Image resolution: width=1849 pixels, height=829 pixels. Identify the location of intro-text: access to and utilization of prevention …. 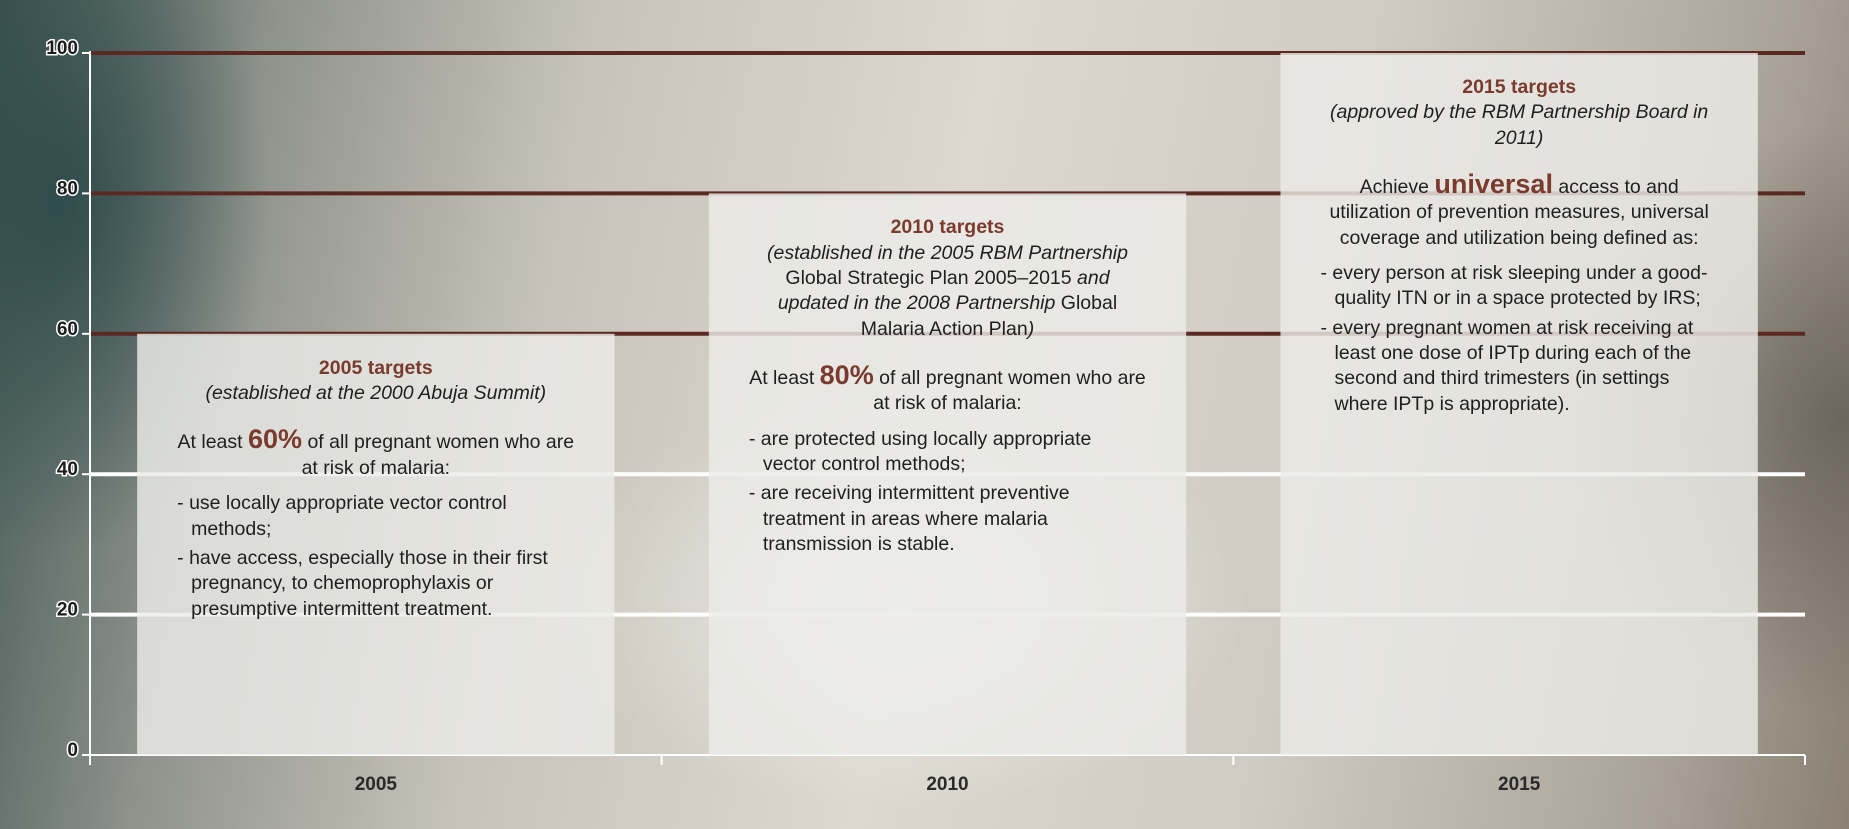
(1519, 212).